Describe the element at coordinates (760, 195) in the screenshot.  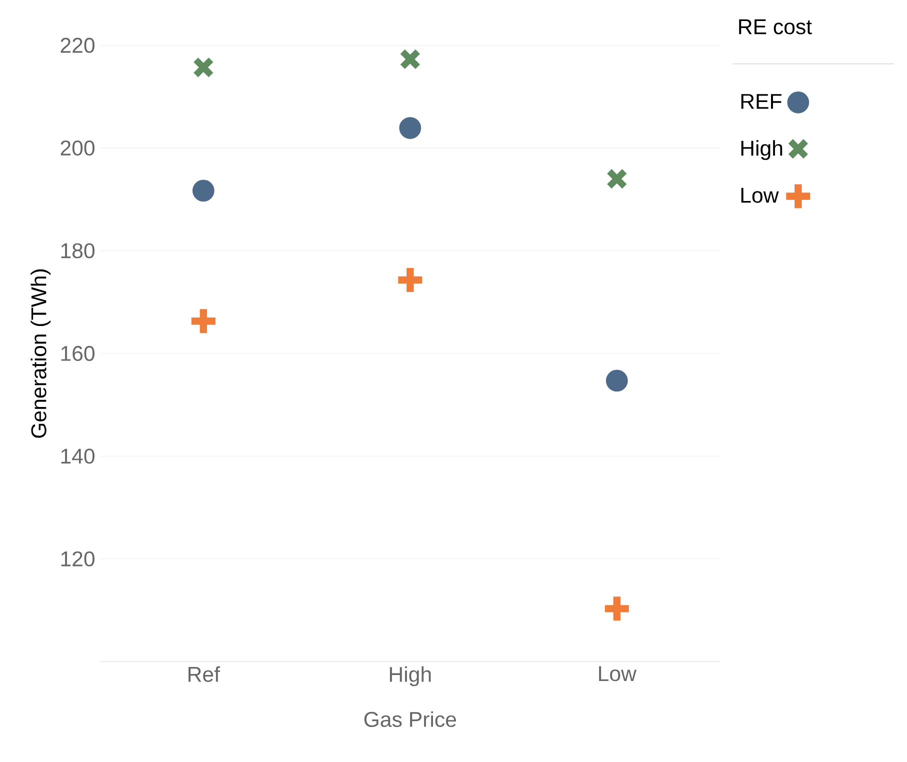
I see `legend-label: Low` at that location.